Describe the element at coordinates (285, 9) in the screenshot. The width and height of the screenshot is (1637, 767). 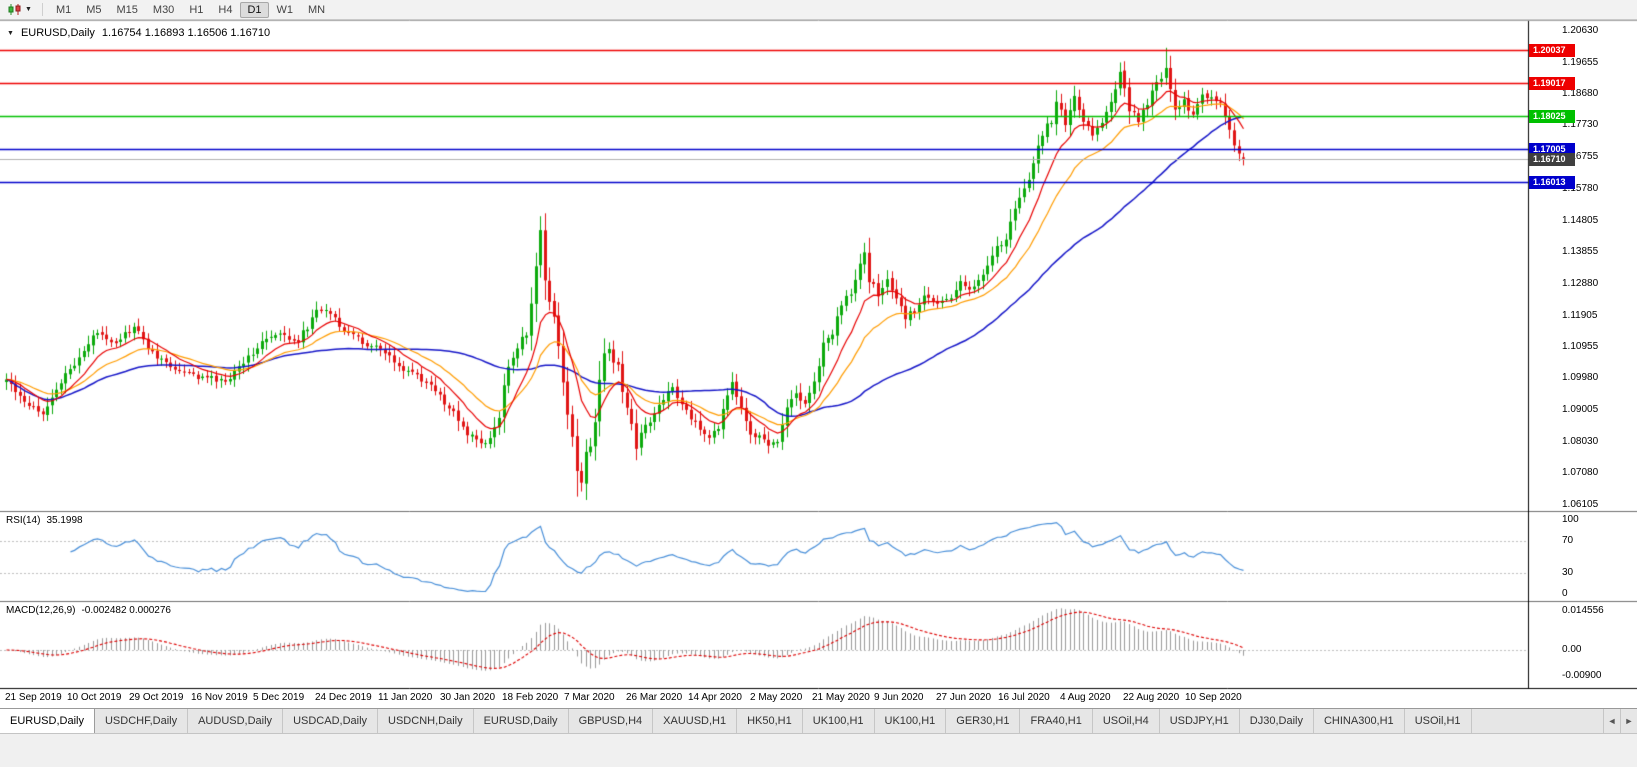
I see `timeframe-button-w1: W1` at that location.